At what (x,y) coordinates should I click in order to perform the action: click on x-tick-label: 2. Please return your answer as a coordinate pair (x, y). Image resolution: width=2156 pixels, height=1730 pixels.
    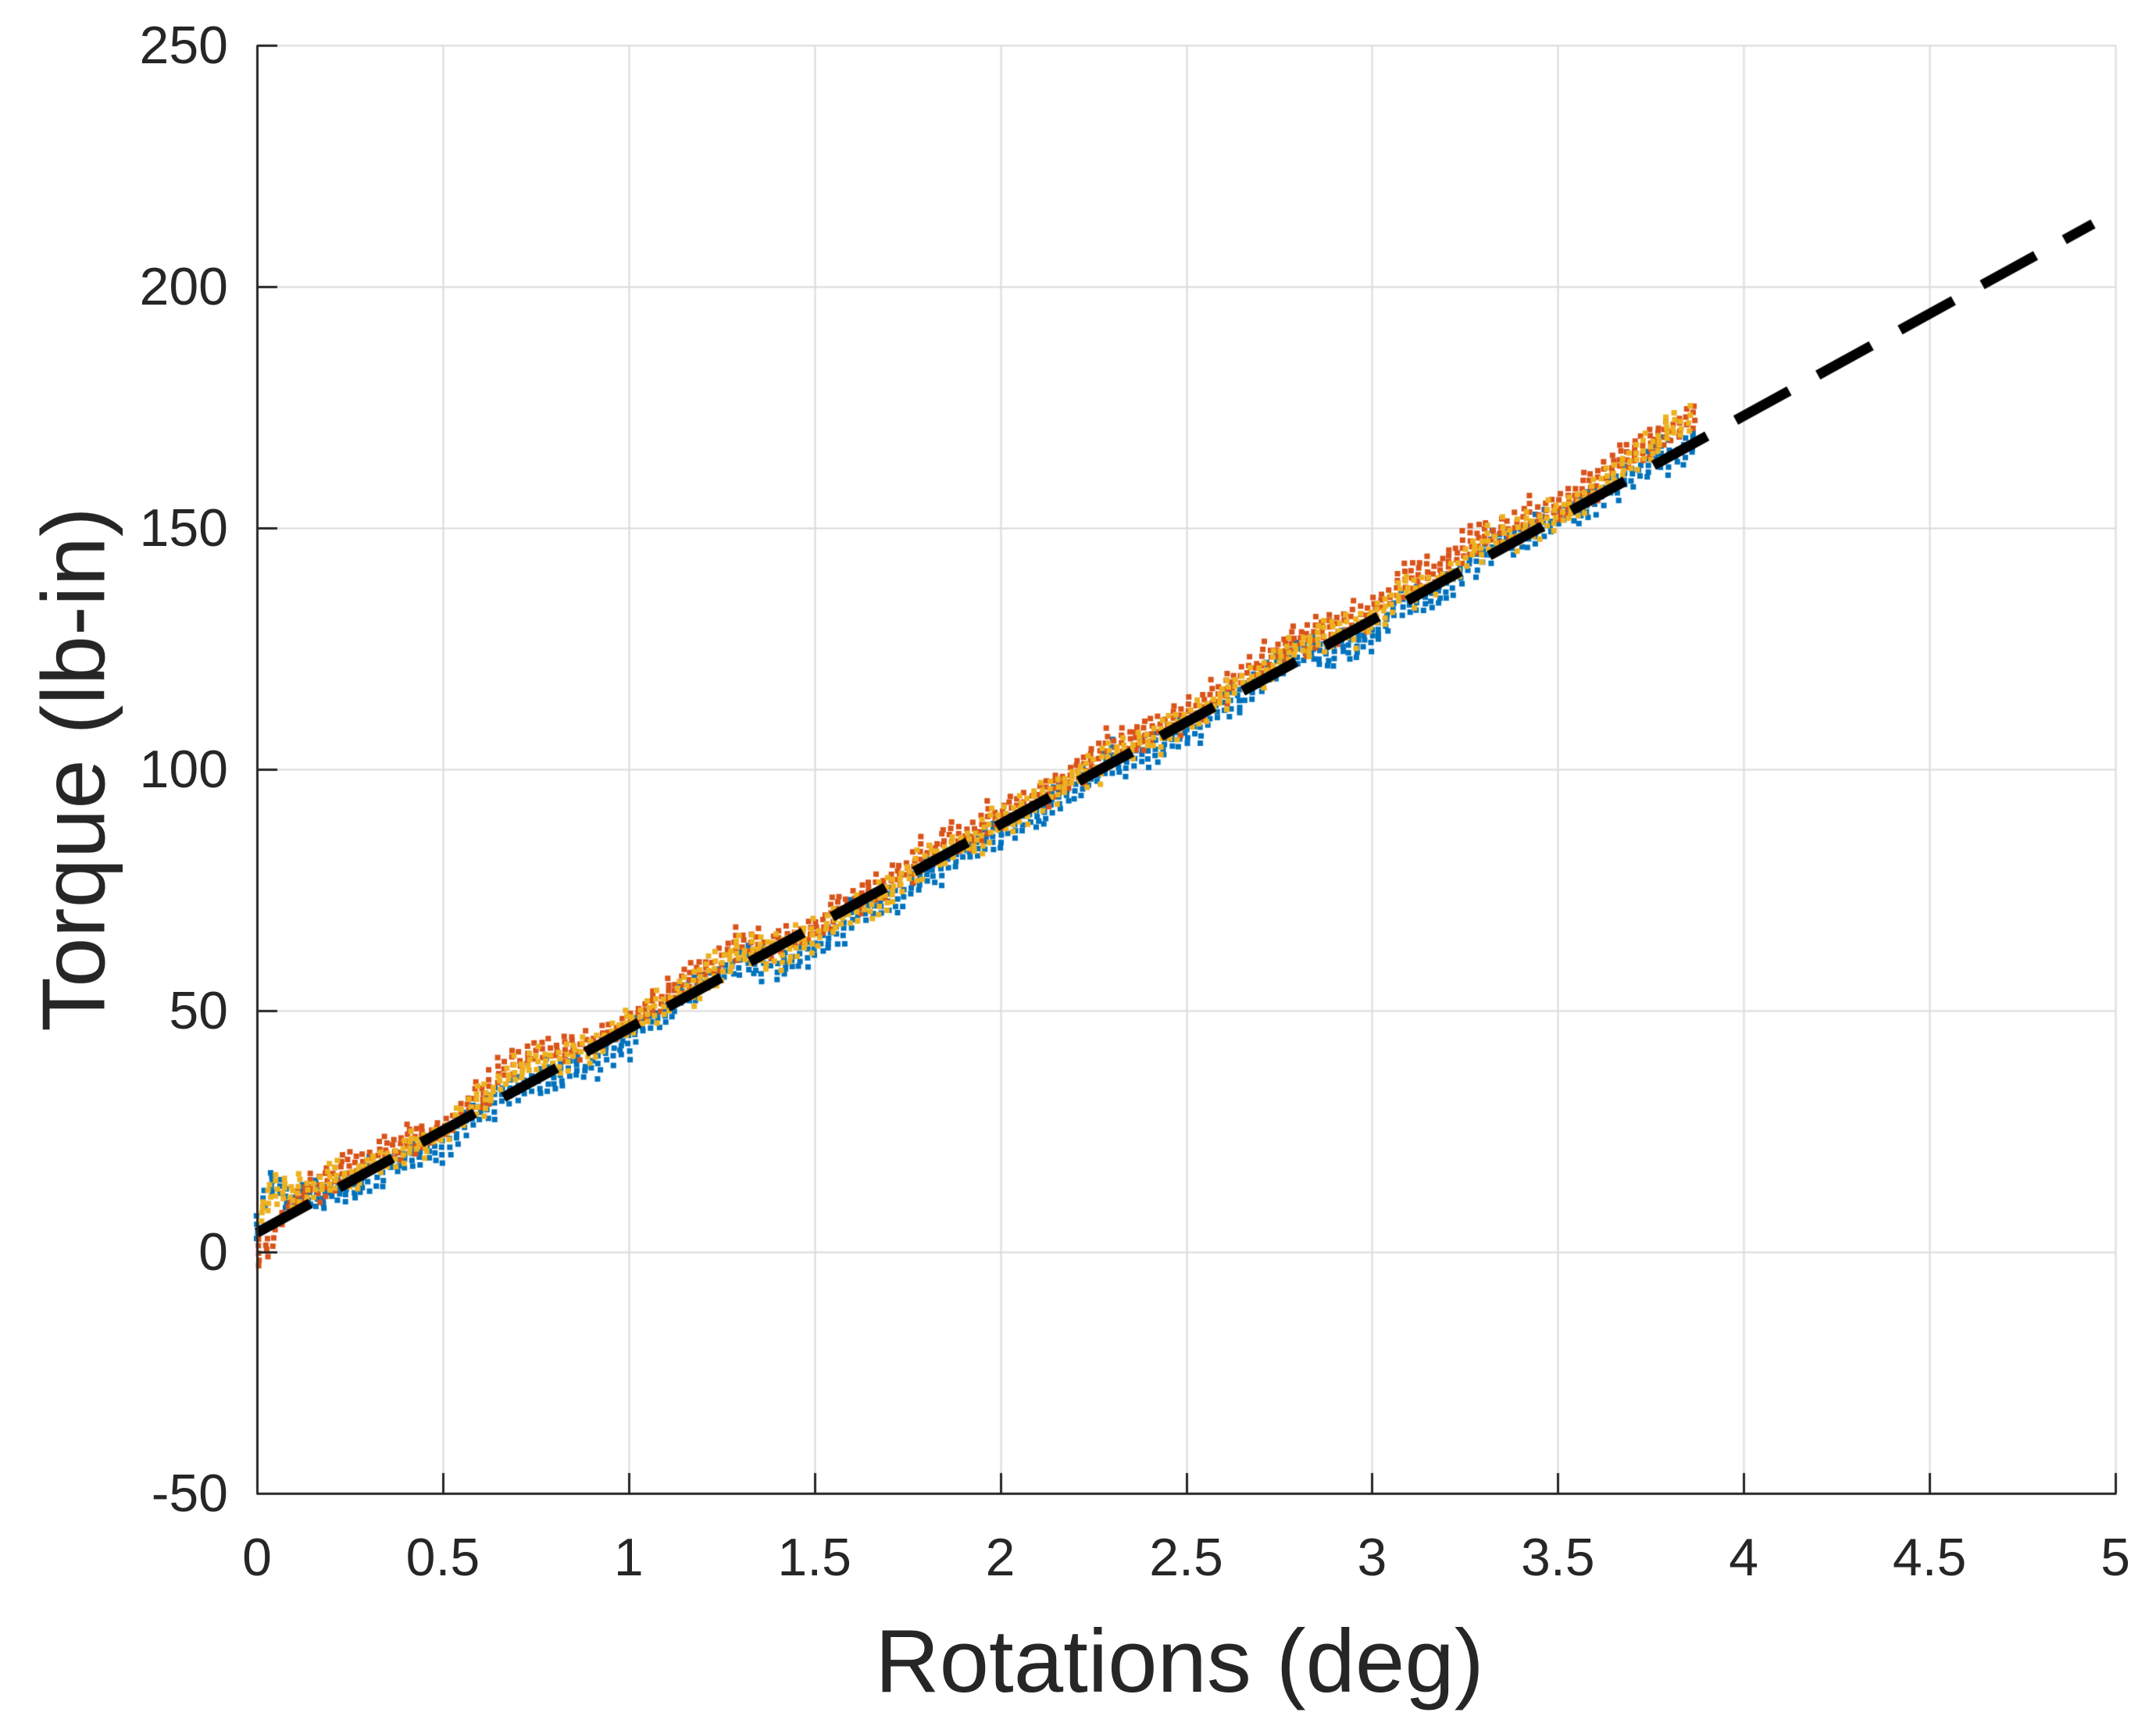
    Looking at the image, I should click on (1000, 1558).